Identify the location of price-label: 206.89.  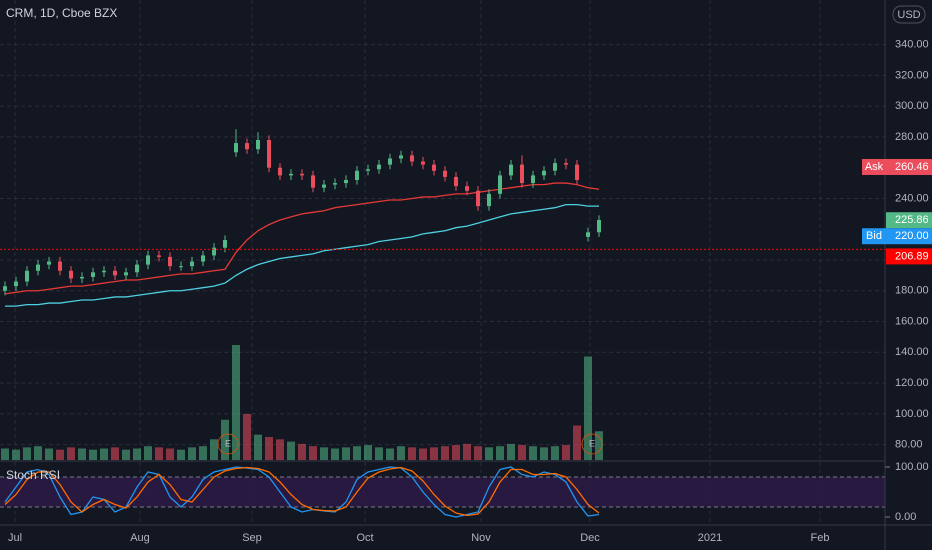
(912, 256).